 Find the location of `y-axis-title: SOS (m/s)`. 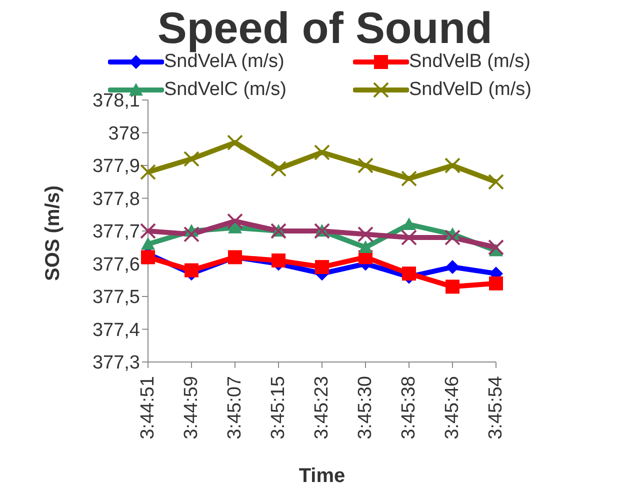

y-axis-title: SOS (m/s) is located at coordinates (53, 233).